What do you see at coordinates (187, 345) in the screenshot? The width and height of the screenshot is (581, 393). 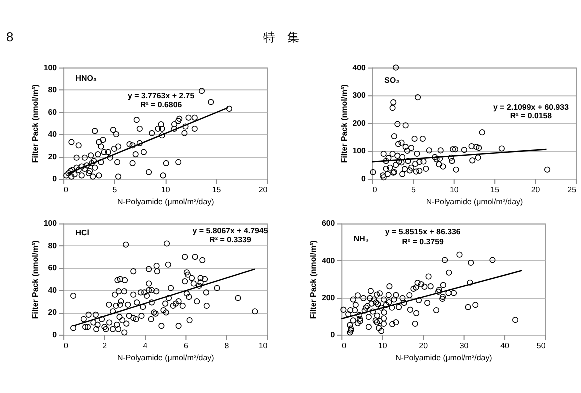 I see `x-tick-label: 6` at bounding box center [187, 345].